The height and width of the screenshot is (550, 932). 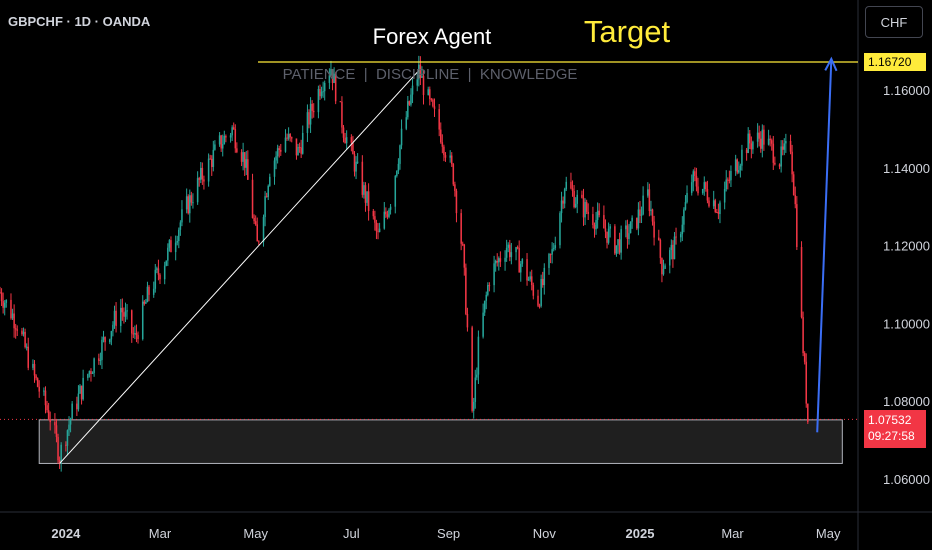 What do you see at coordinates (894, 22) in the screenshot?
I see `currency-button: CHF` at bounding box center [894, 22].